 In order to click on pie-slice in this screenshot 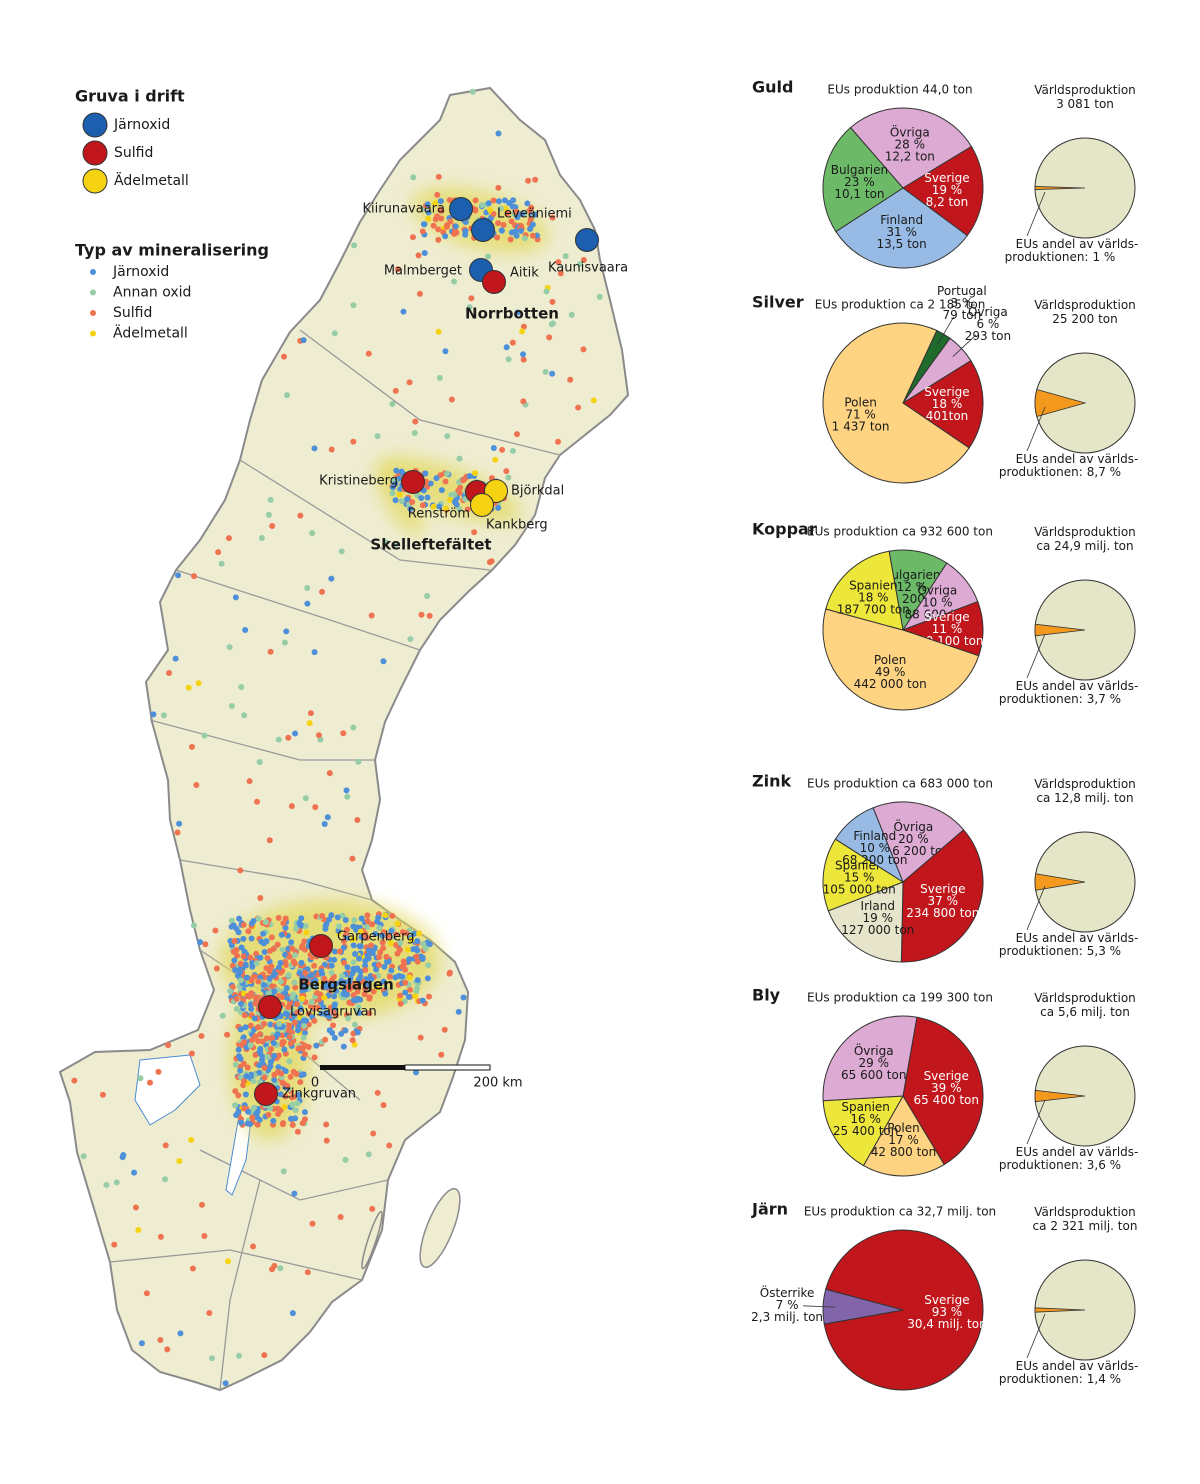, I will do `click(901, 228)`.